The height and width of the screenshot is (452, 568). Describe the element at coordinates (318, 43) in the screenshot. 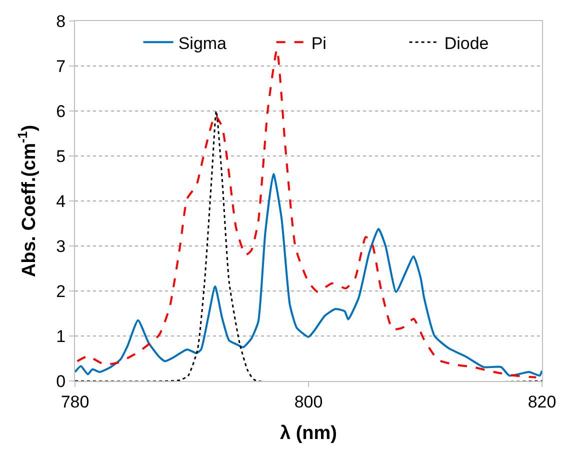

I see `legend-label: Pi` at that location.